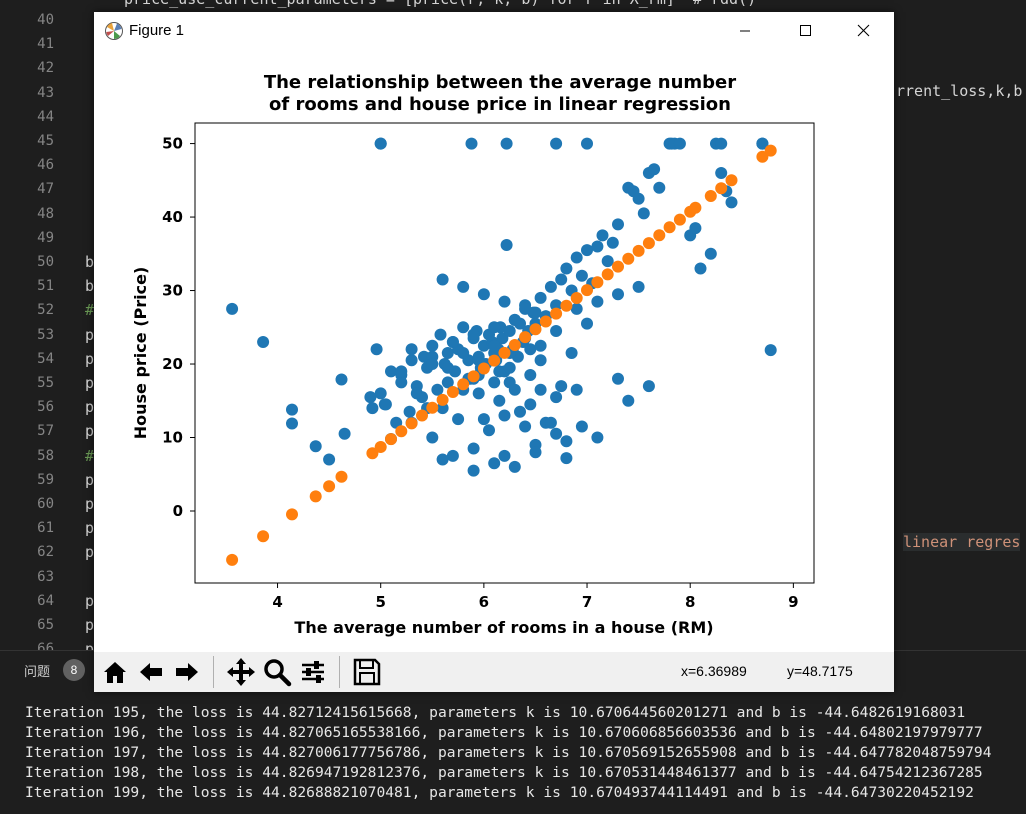  What do you see at coordinates (45, 44) in the screenshot?
I see `line-number: 41` at bounding box center [45, 44].